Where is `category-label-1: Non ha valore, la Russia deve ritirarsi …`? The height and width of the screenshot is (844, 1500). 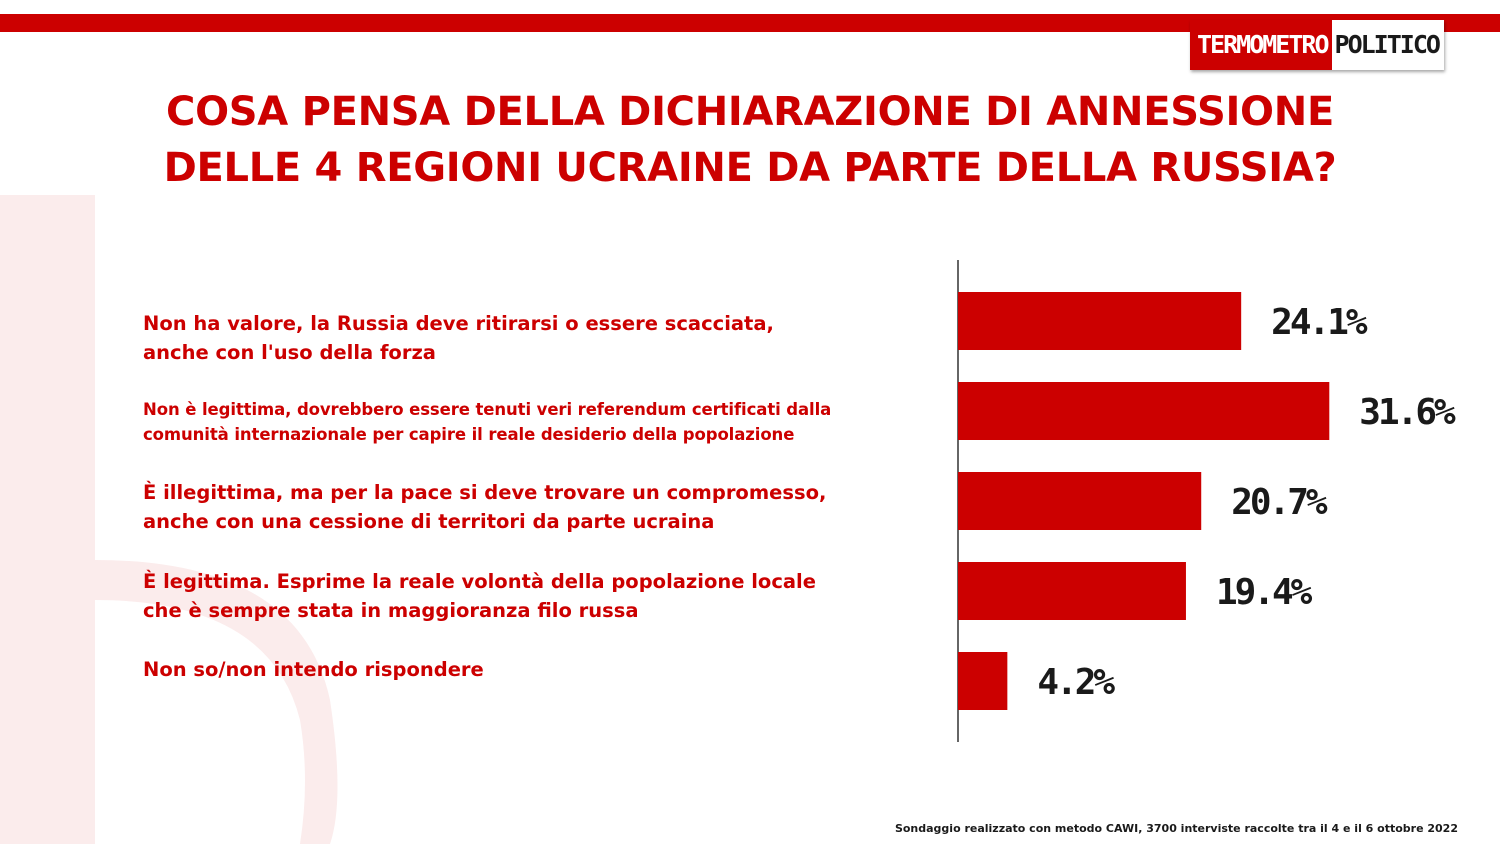 category-label-1: Non ha valore, la Russia deve ritirarsi … is located at coordinates (458, 338).